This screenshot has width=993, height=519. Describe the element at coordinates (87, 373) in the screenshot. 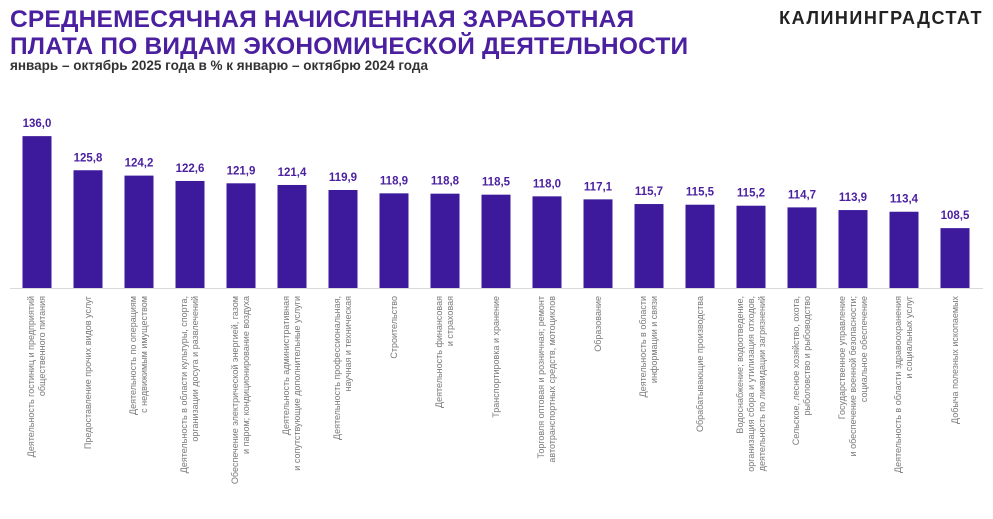

I see `category-label: Предоставление прочих видов услуг` at that location.